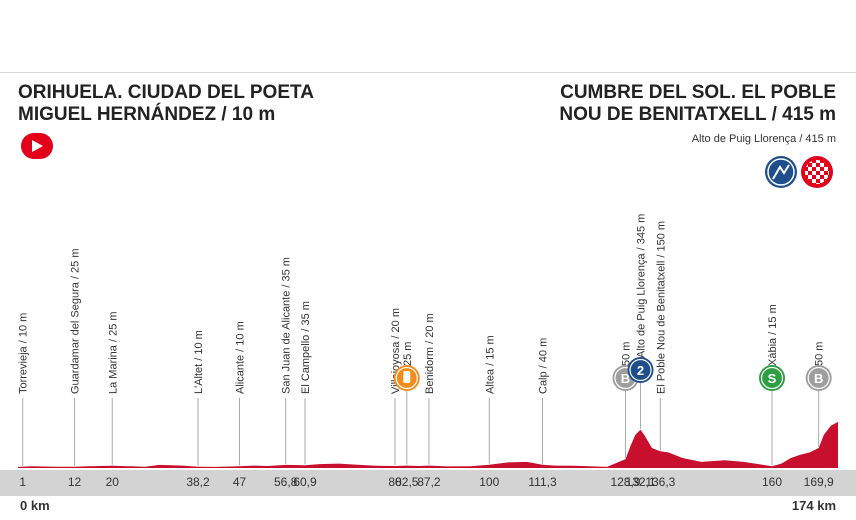  What do you see at coordinates (763, 139) in the screenshot?
I see `finish-climb-label: Alto de Puig Llorença / 415 m` at bounding box center [763, 139].